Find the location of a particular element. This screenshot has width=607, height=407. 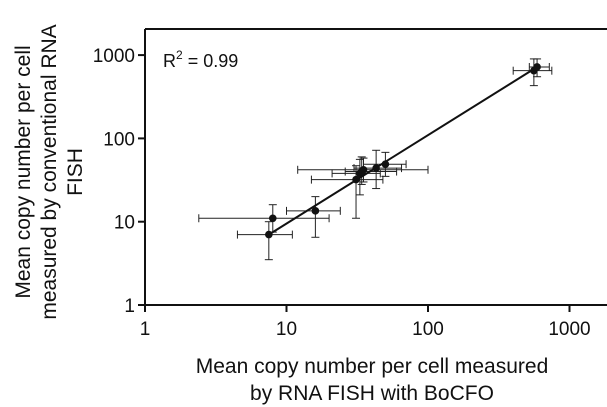

r-squared-annotation: R2 = 0.99 is located at coordinates (200, 59).